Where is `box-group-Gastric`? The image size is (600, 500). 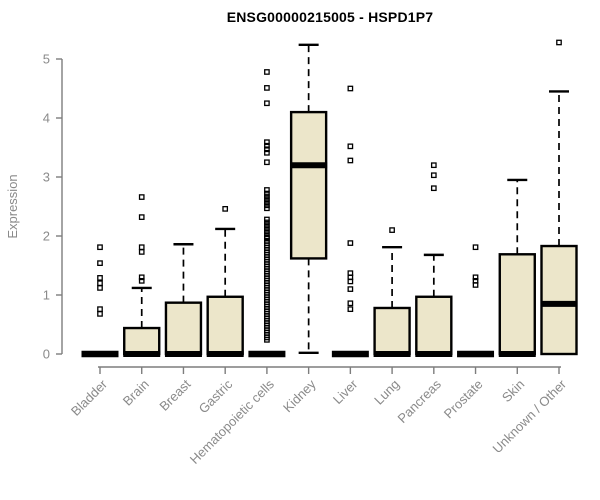
box-group-Gastric is located at coordinates (225, 281).